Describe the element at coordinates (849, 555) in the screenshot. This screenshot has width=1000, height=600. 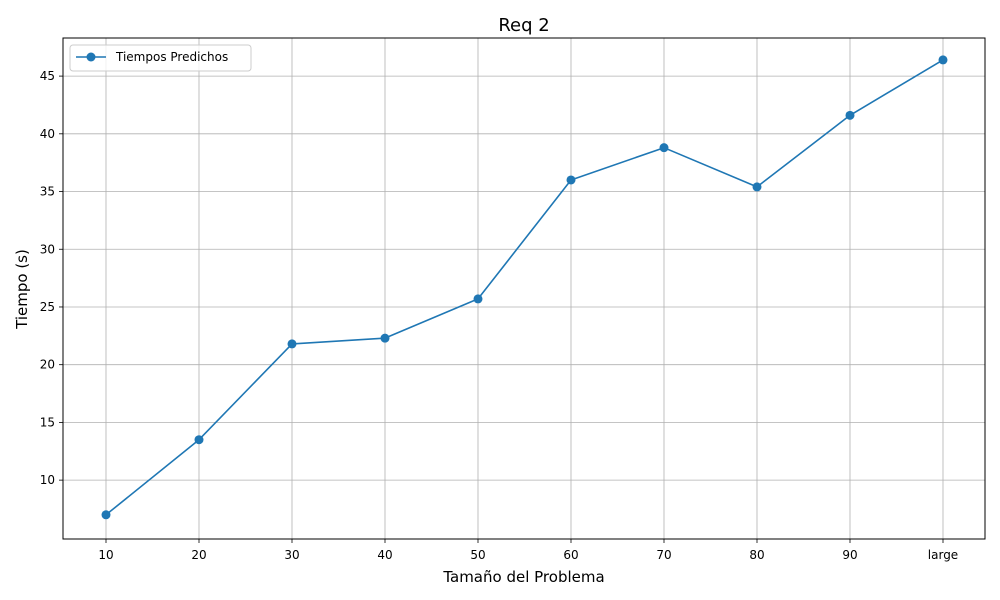
I see `x-tick-label: 90` at that location.